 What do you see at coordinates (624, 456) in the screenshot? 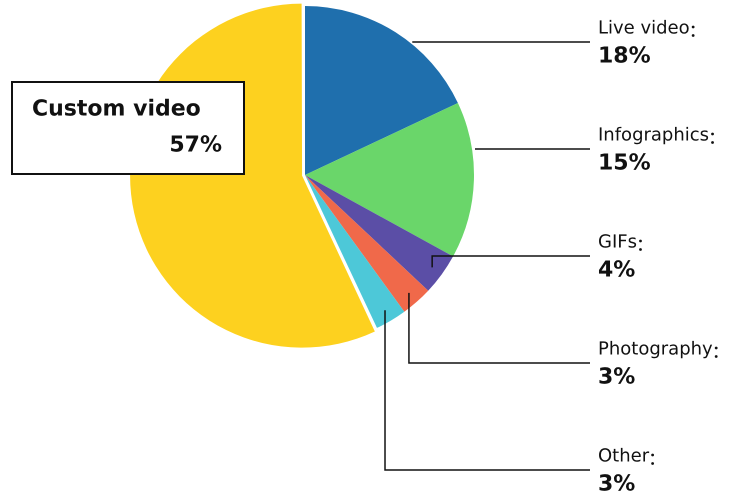
I see `slice-label: Other` at bounding box center [624, 456].